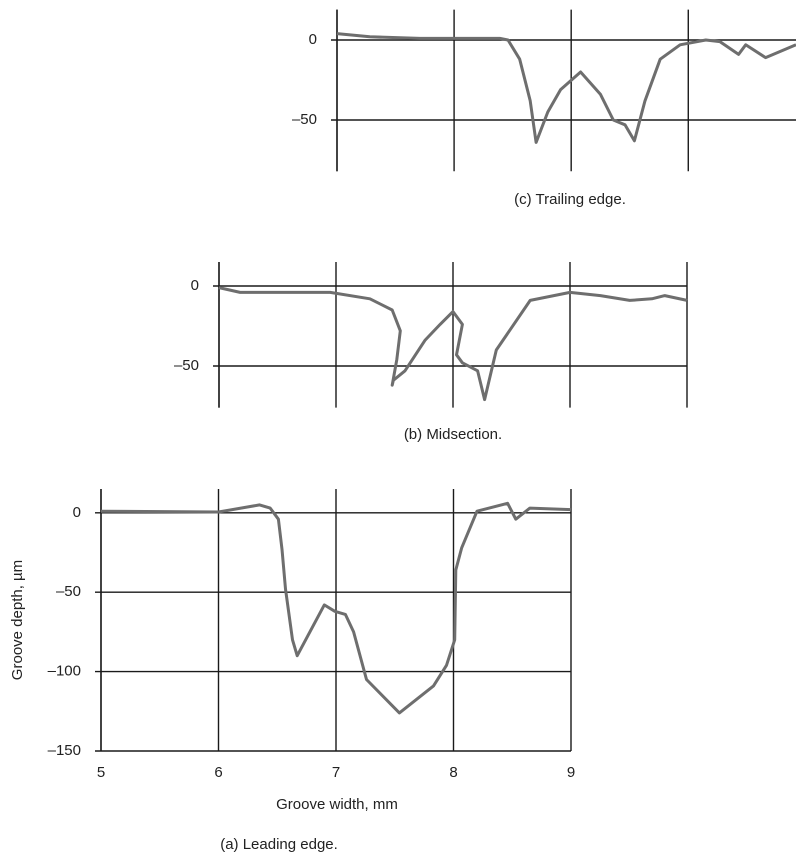 The height and width of the screenshot is (862, 796). I want to click on y-axis-label: Groove depth, µm, so click(17, 620).